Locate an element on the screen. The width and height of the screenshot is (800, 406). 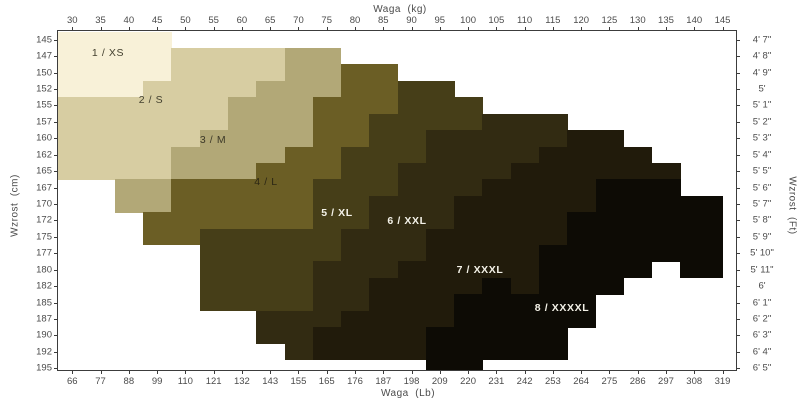
size-label-s: 2 / S is located at coordinates (151, 100).